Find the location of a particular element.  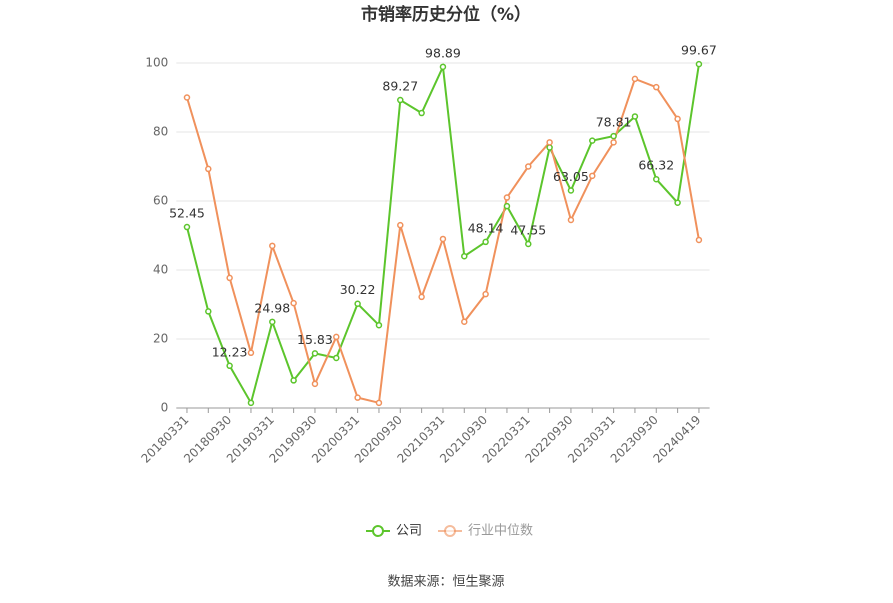

chart-title: 市销率历史分位（%） is located at coordinates (446, 14).